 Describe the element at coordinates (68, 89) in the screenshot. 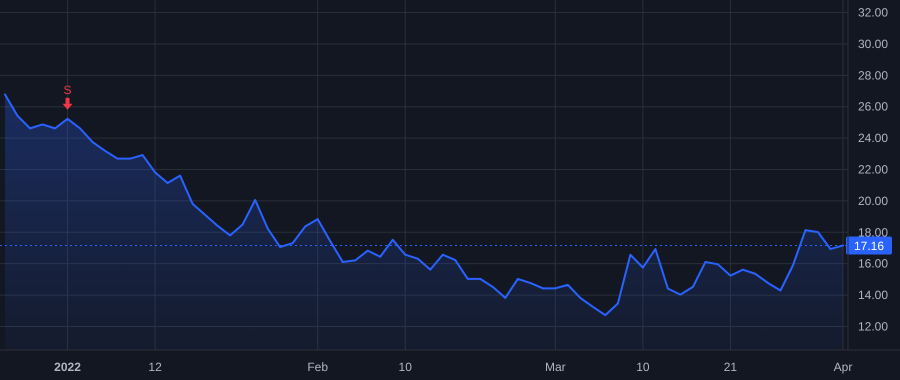

I see `annotation: S` at that location.